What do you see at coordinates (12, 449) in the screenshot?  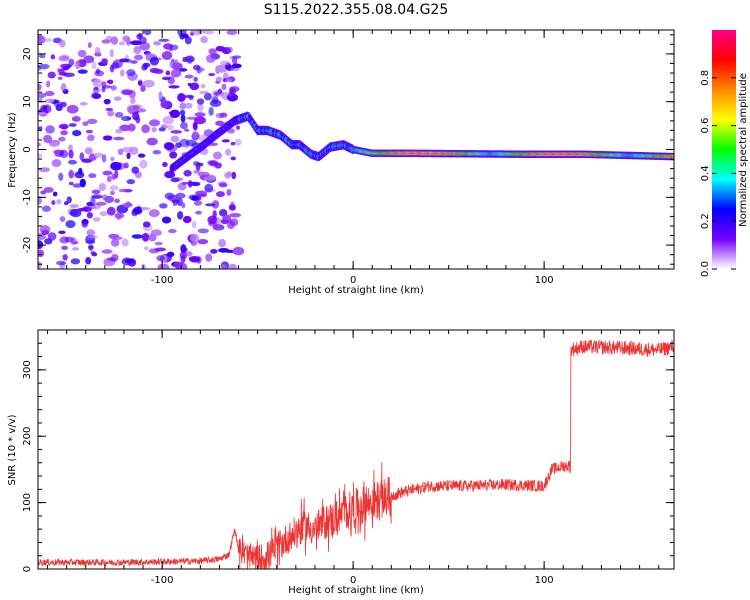 I see `snr-y-label: SNR (10 * v/v)` at bounding box center [12, 449].